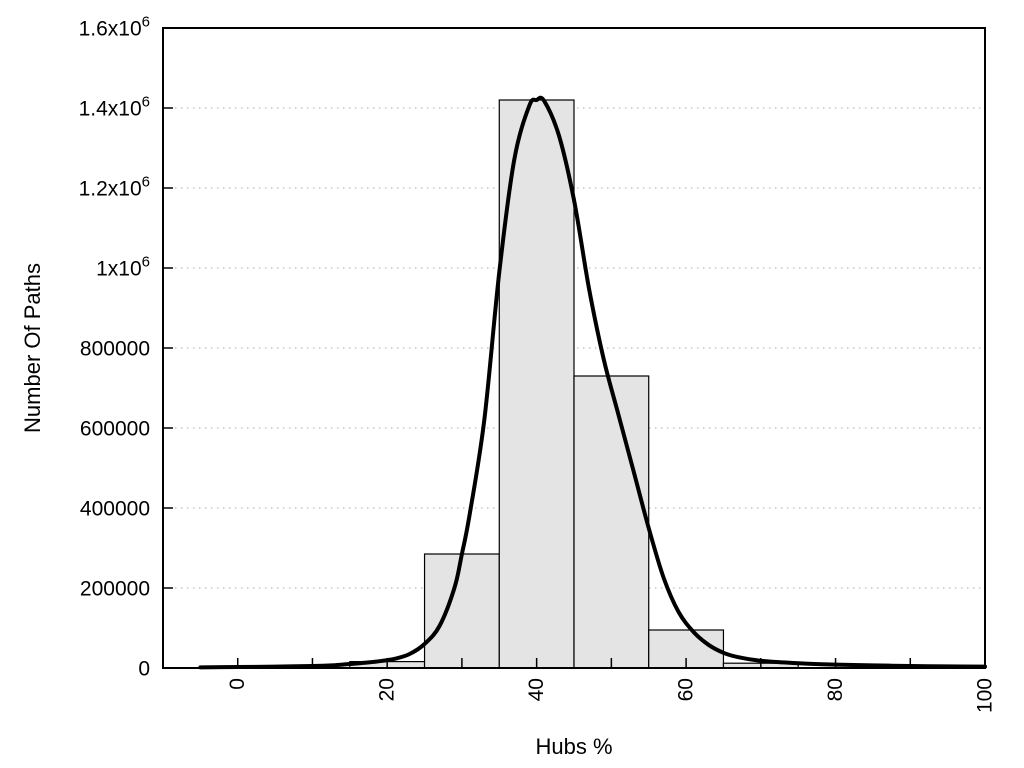 The height and width of the screenshot is (768, 1024). Describe the element at coordinates (387, 689) in the screenshot. I see `x-tick-label: 20` at that location.